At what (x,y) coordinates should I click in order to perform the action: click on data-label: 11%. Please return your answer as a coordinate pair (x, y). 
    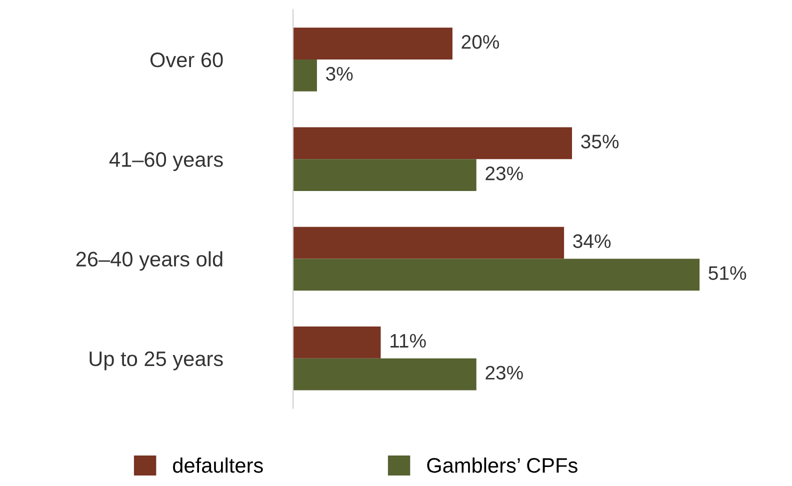
    Looking at the image, I should click on (408, 341).